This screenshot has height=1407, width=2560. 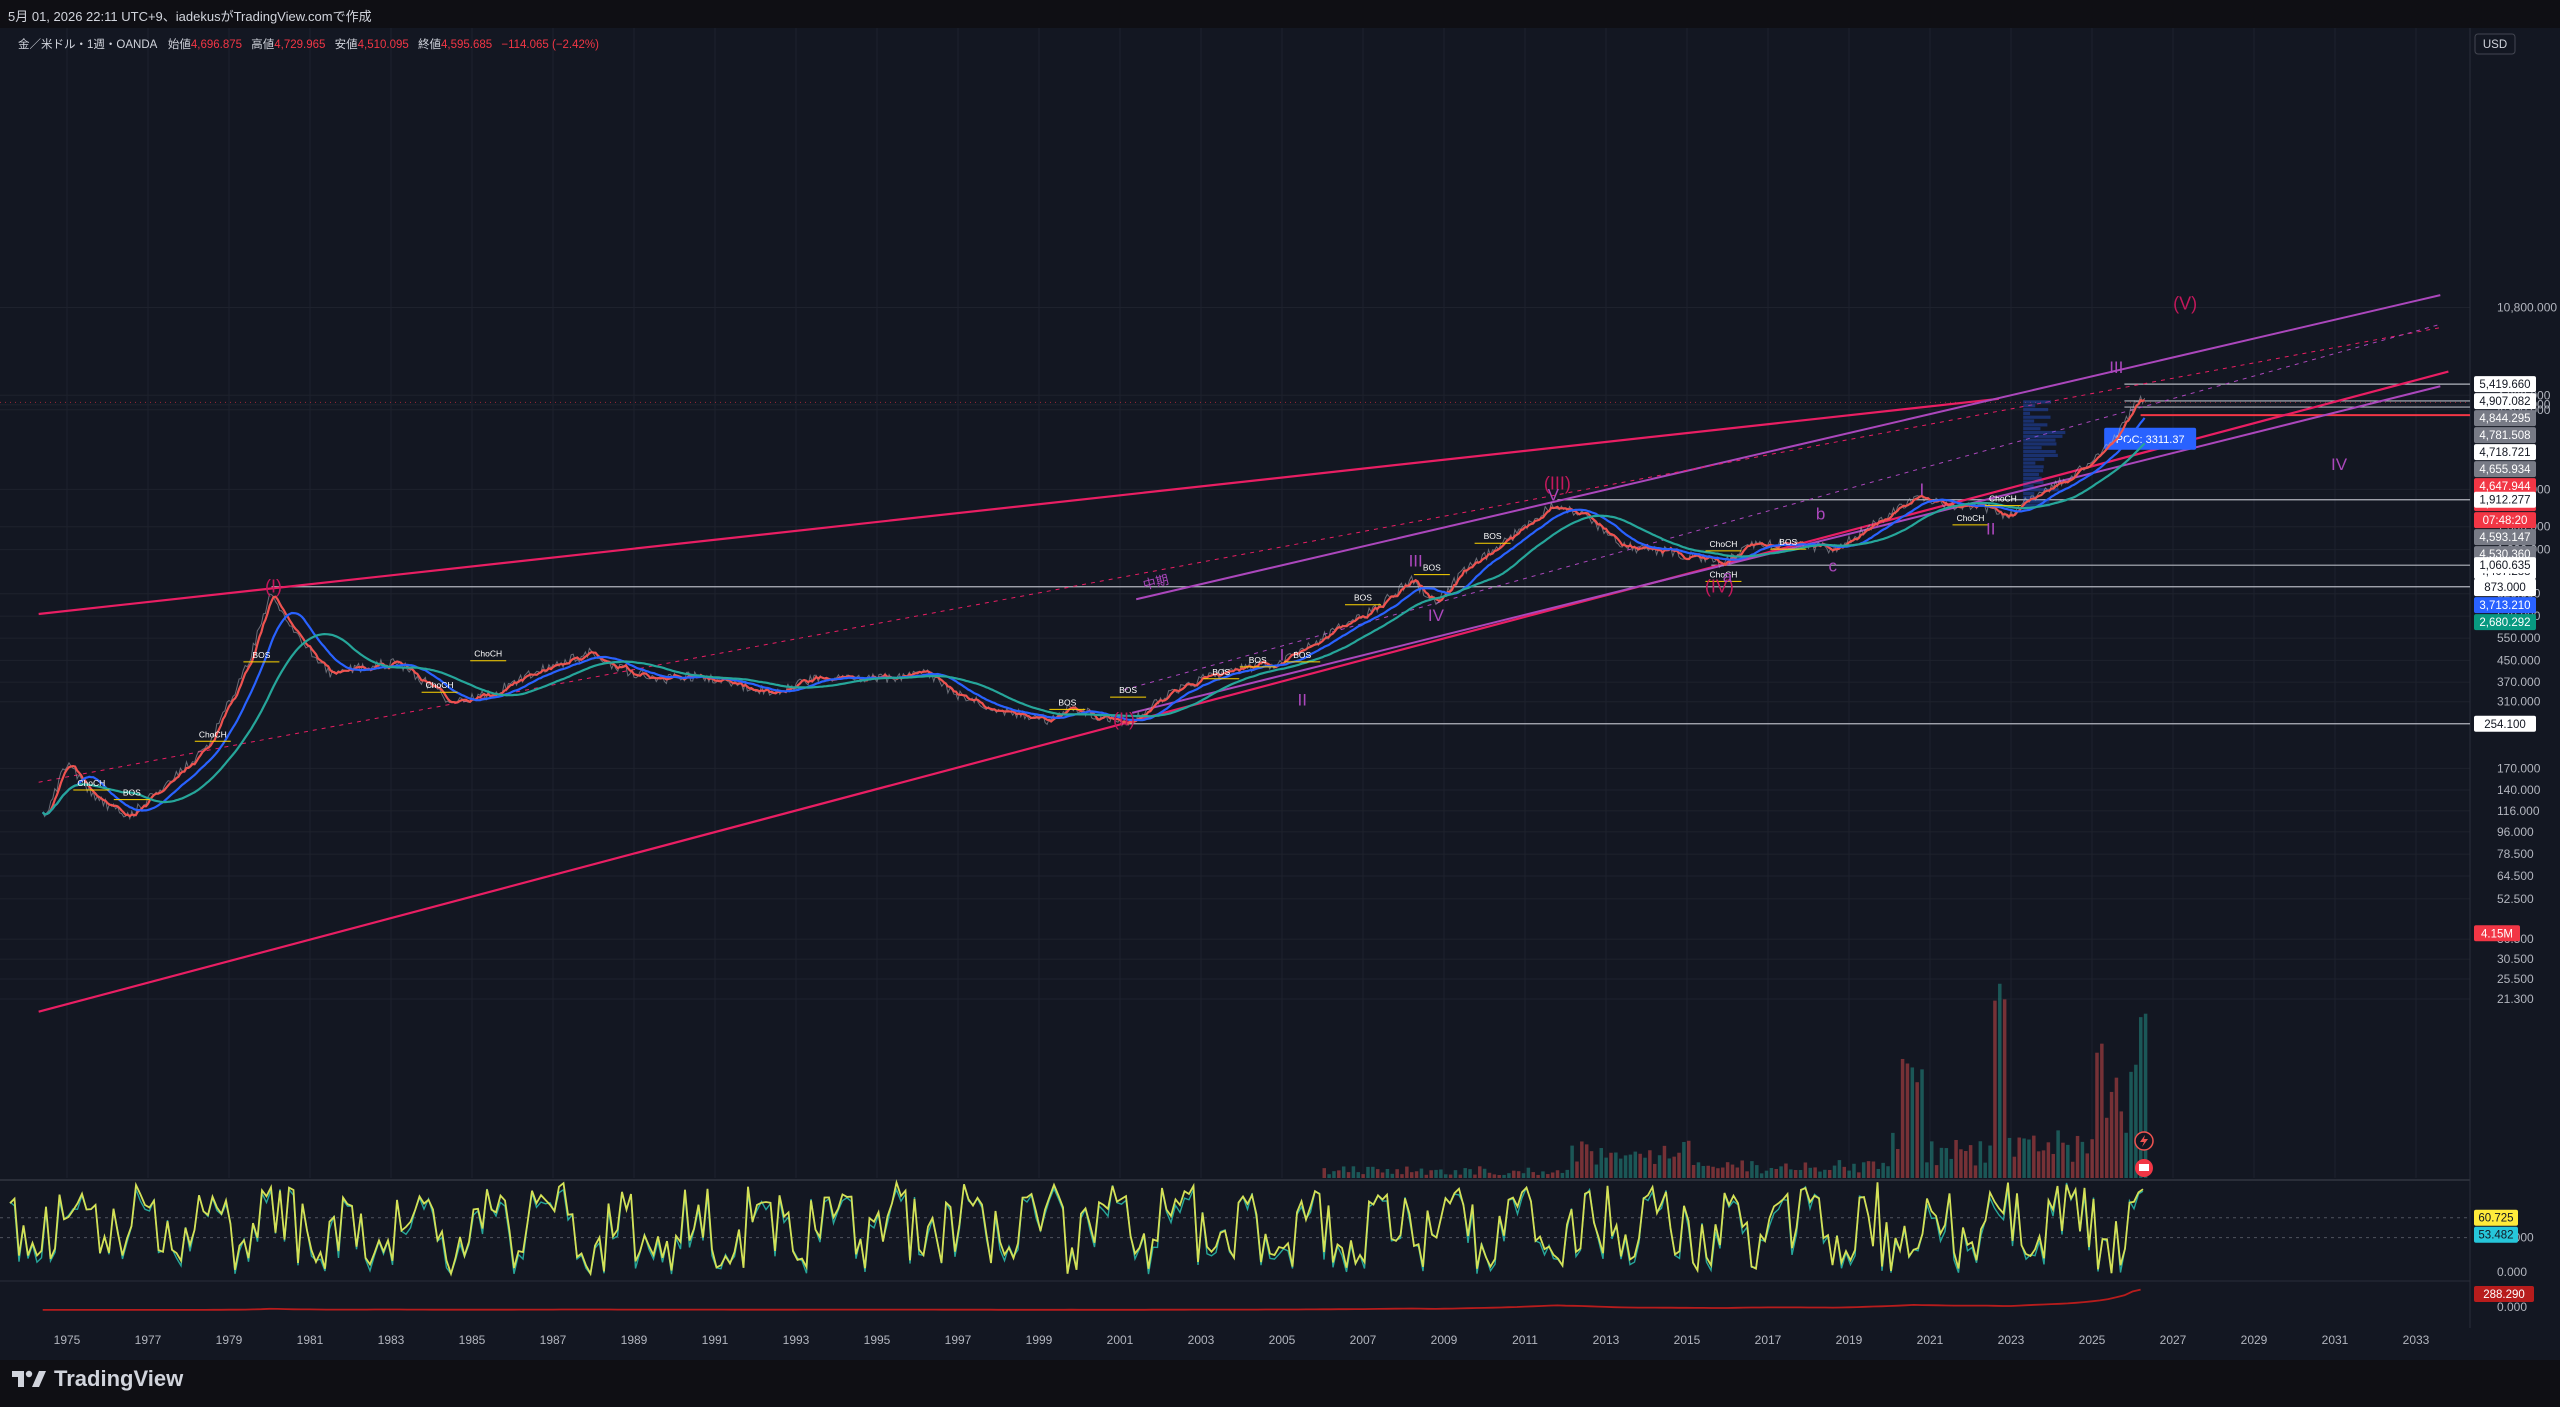 What do you see at coordinates (391, 1340) in the screenshot?
I see `time-axis-tick: 1983` at bounding box center [391, 1340].